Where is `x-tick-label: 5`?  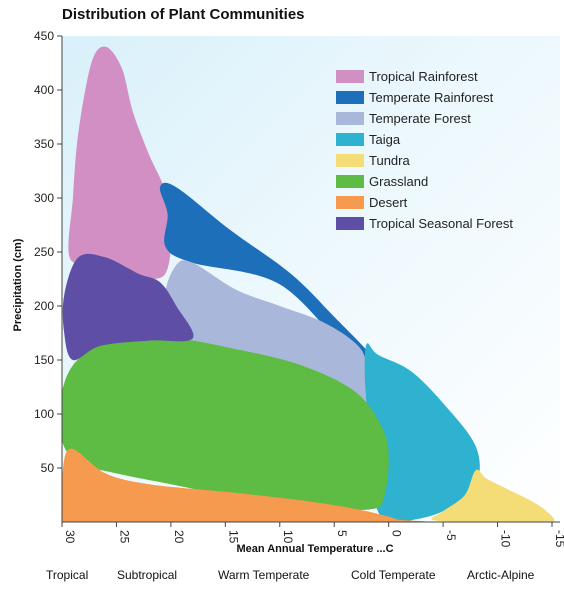
x-tick-label: 5 is located at coordinates (342, 533).